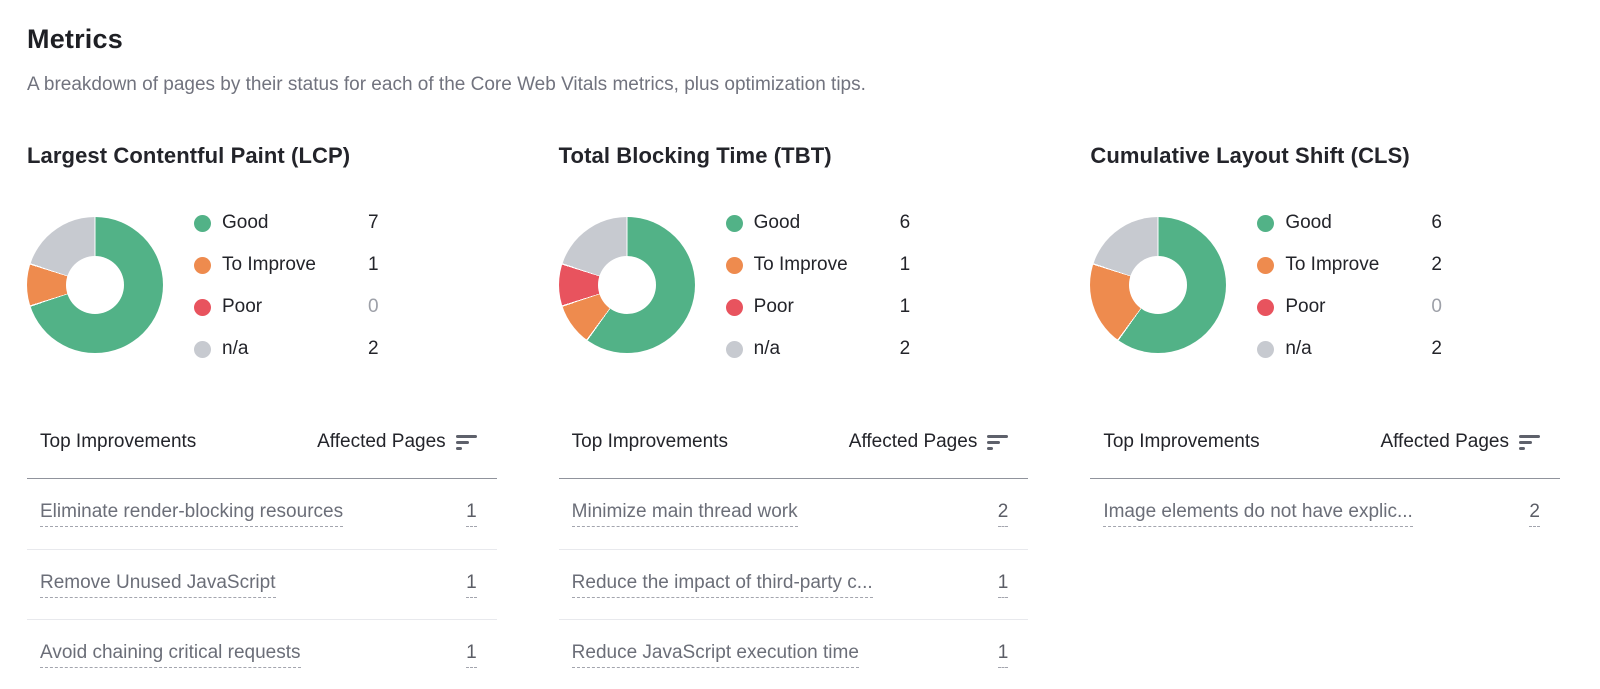 This screenshot has height=689, width=1600. I want to click on donut-chart-lcp, so click(95, 285).